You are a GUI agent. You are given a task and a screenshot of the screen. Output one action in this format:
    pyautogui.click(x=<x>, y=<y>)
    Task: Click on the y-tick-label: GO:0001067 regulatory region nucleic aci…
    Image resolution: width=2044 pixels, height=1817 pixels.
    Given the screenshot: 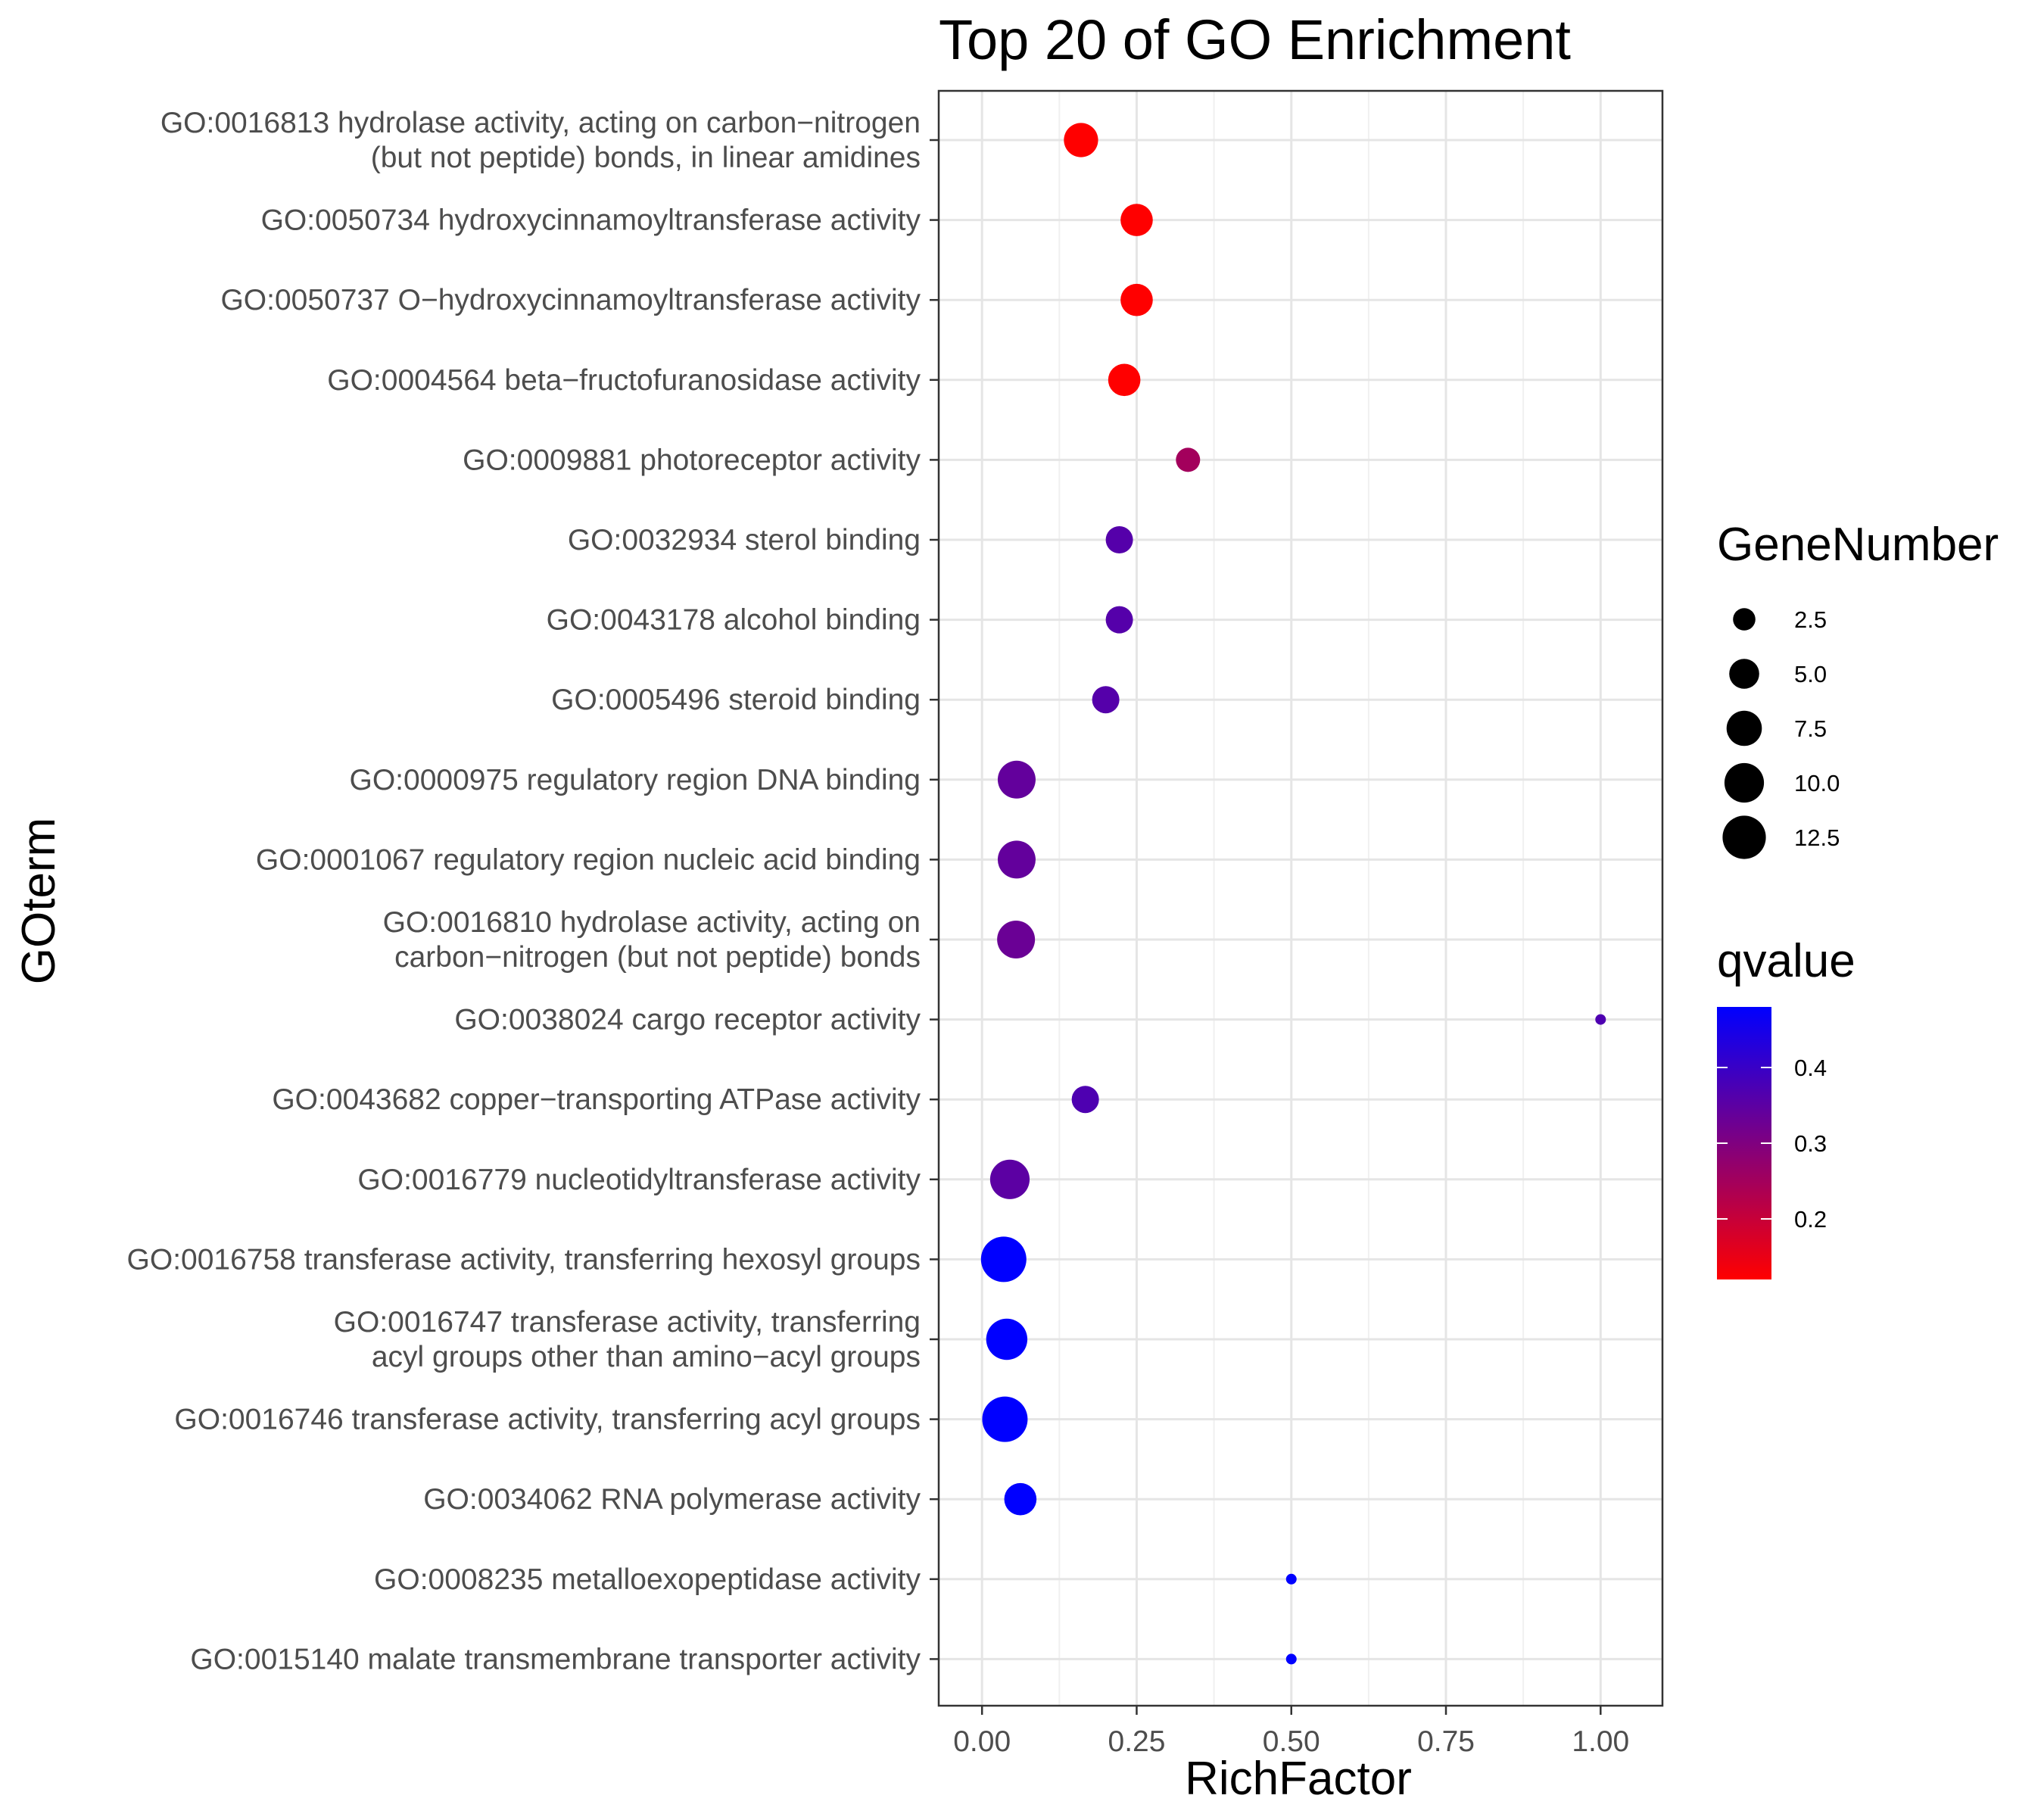 What is the action you would take?
    pyautogui.click(x=588, y=859)
    